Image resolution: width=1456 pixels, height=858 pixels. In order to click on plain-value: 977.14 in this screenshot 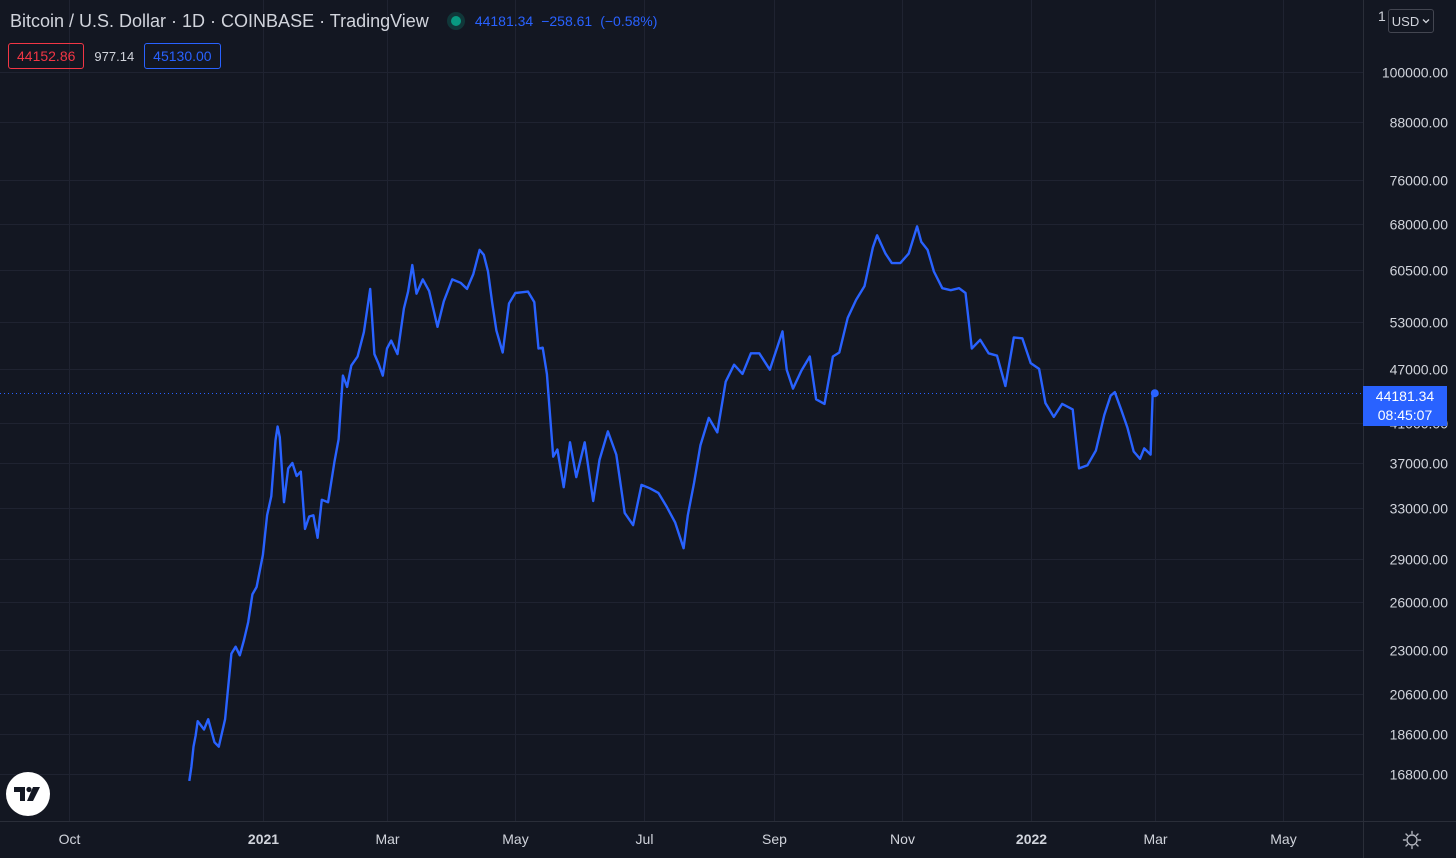, I will do `click(114, 56)`.